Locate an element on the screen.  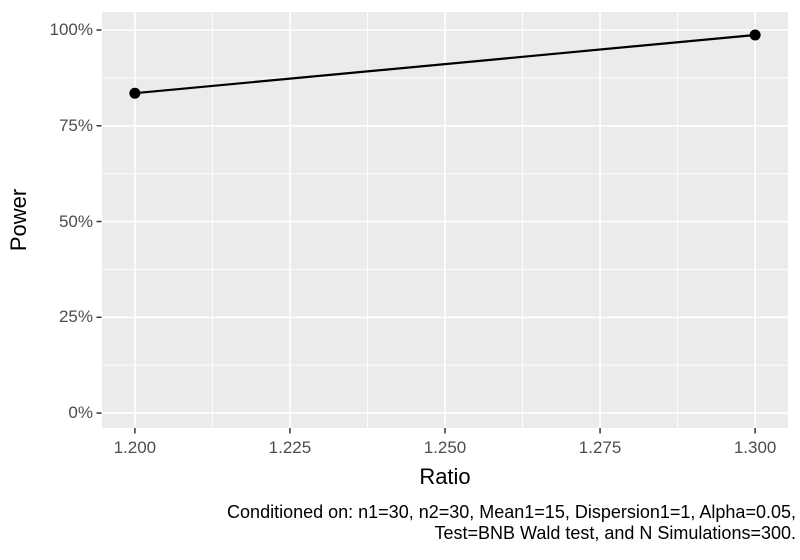
x-axis-title: Ratio is located at coordinates (445, 476).